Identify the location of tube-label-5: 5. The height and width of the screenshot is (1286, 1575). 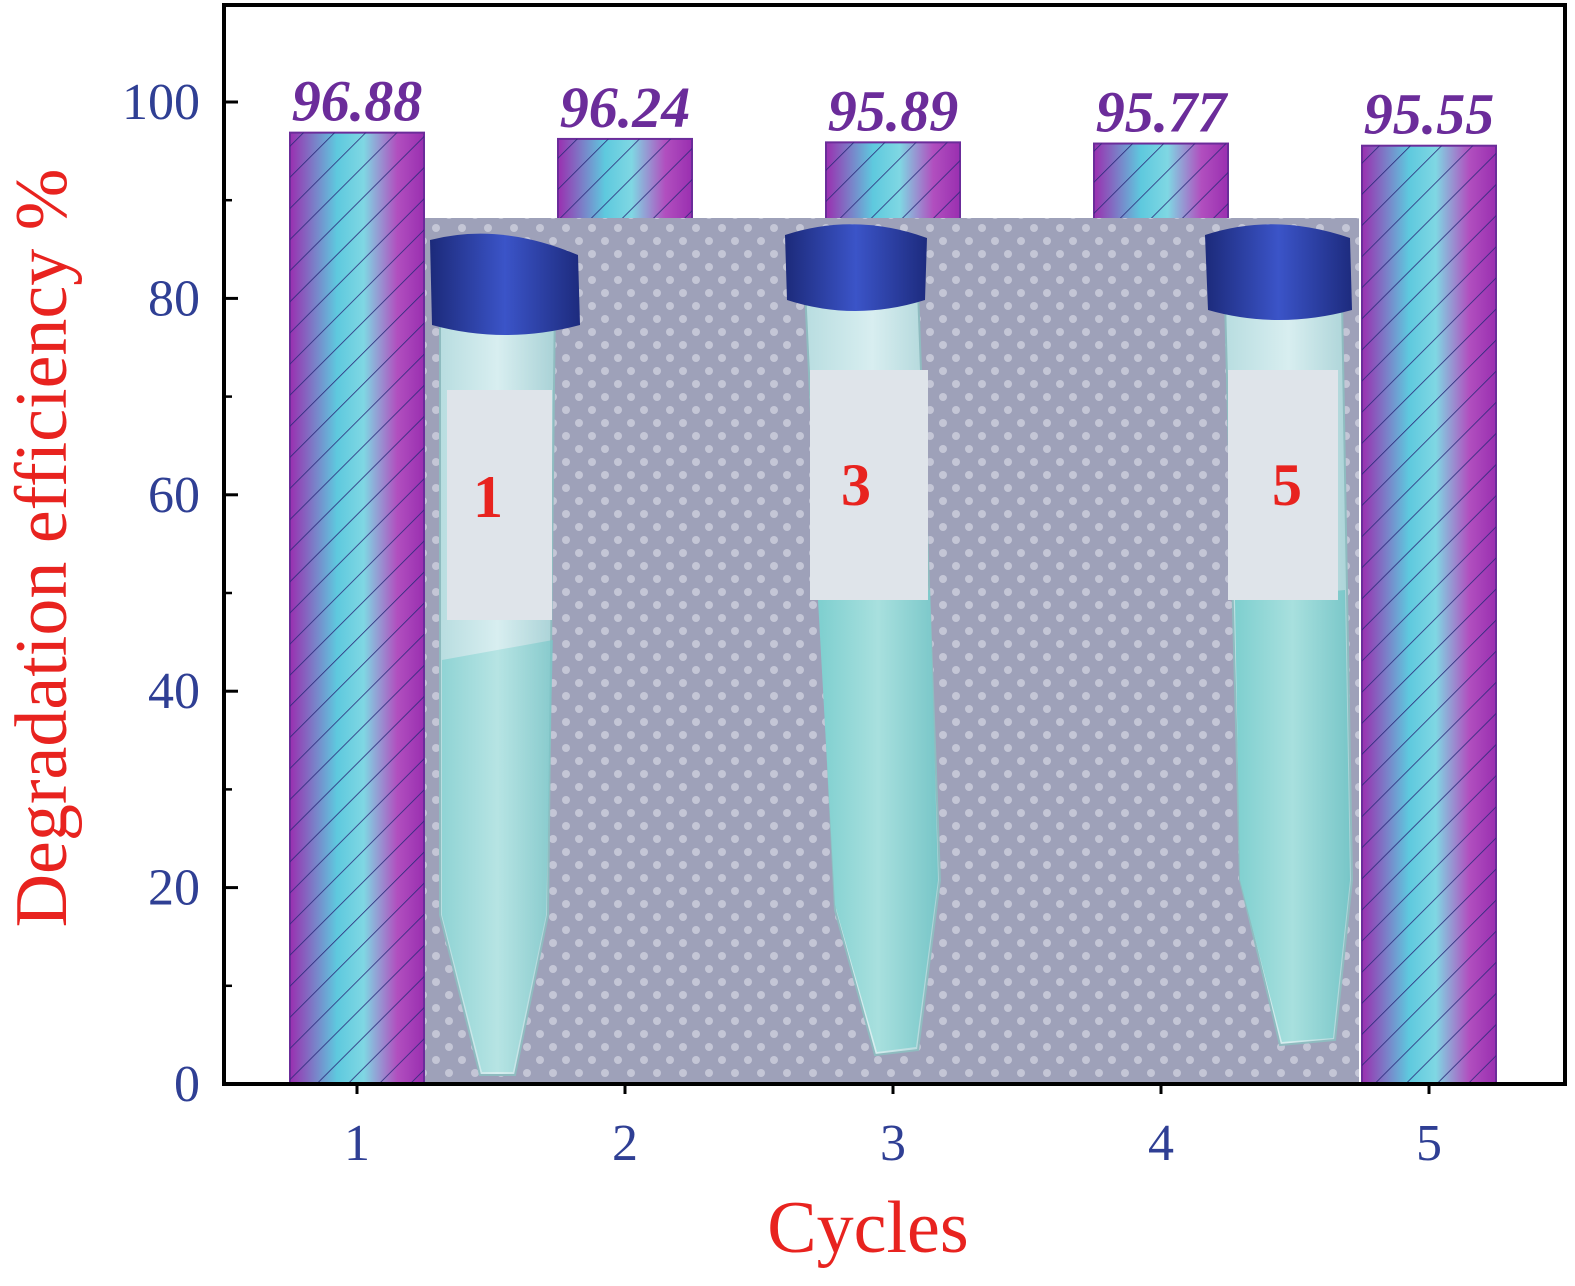
(1287, 485).